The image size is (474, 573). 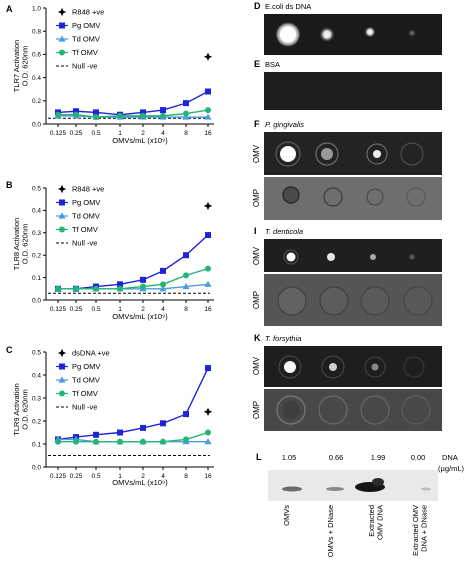 What do you see at coordinates (450, 457) in the screenshot?
I see `blot-unit-line1: DNA` at bounding box center [450, 457].